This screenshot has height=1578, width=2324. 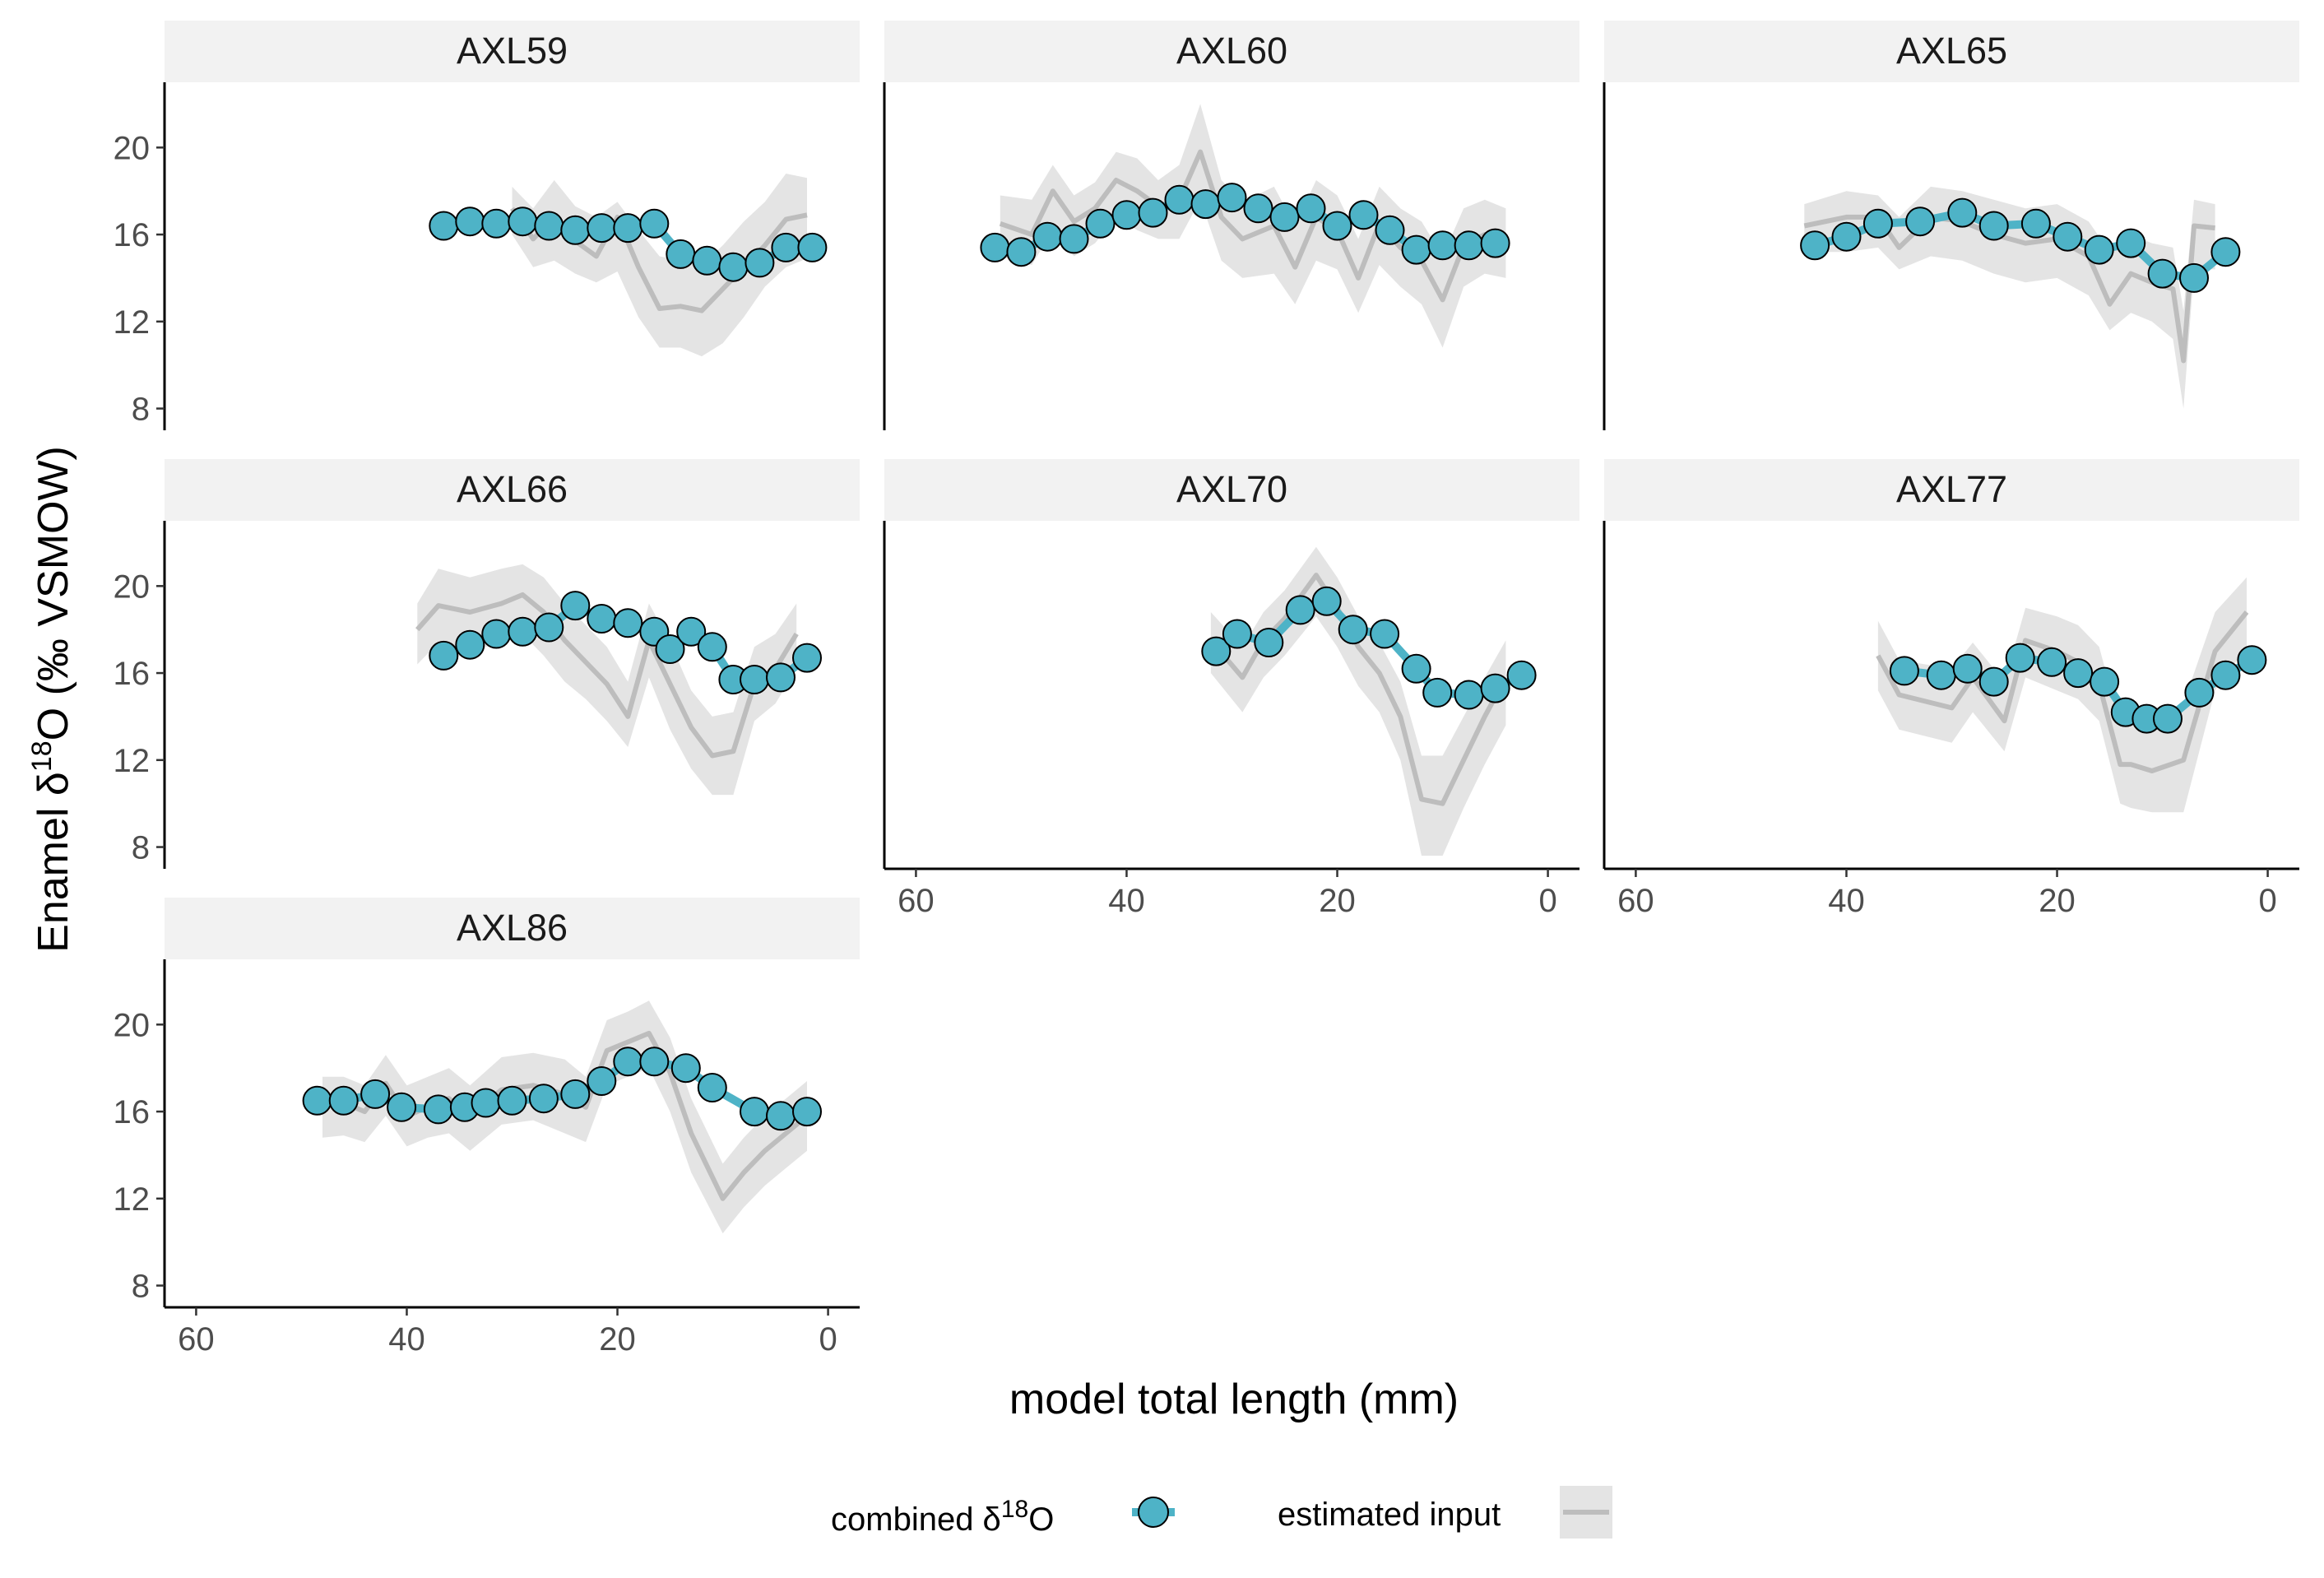 What do you see at coordinates (1389, 1515) in the screenshot?
I see `legend-label-estimated: estimated input` at bounding box center [1389, 1515].